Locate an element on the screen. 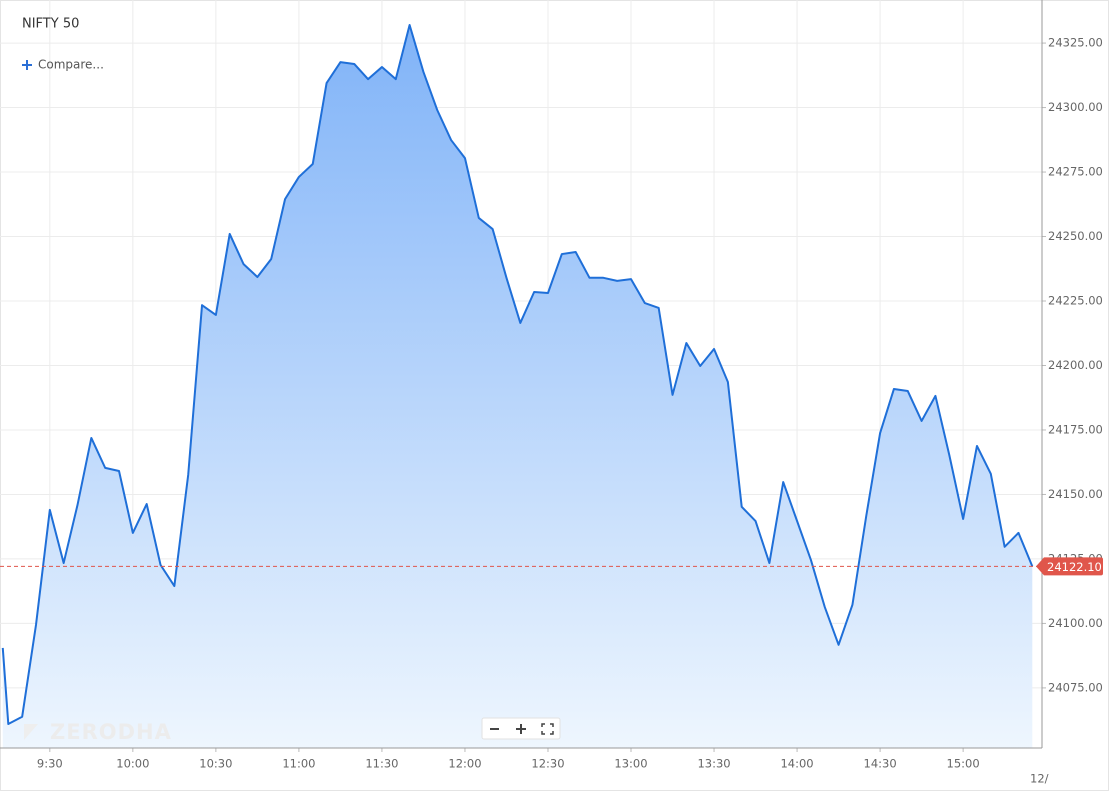 Image resolution: width=1109 pixels, height=791 pixels. y-tick-label: 24275.00 is located at coordinates (1075, 172).